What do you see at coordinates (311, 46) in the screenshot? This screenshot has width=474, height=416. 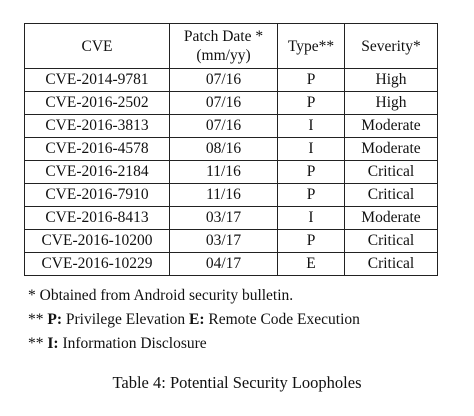 I see `header-type: Type**` at bounding box center [311, 46].